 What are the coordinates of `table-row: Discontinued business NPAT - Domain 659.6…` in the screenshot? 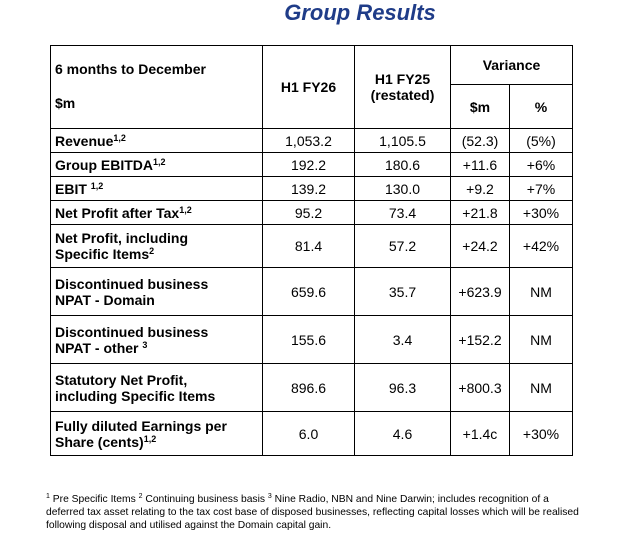 It's located at (312, 291).